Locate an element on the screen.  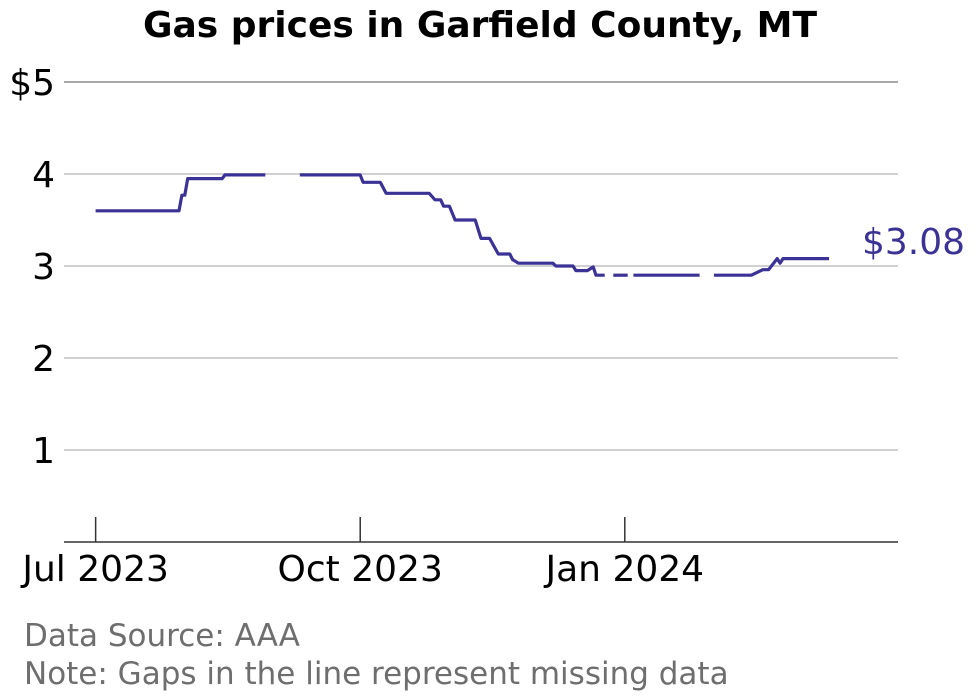
x-ticks: Jul 2023 Oct 2023 Jan 2024 is located at coordinates (362, 553).